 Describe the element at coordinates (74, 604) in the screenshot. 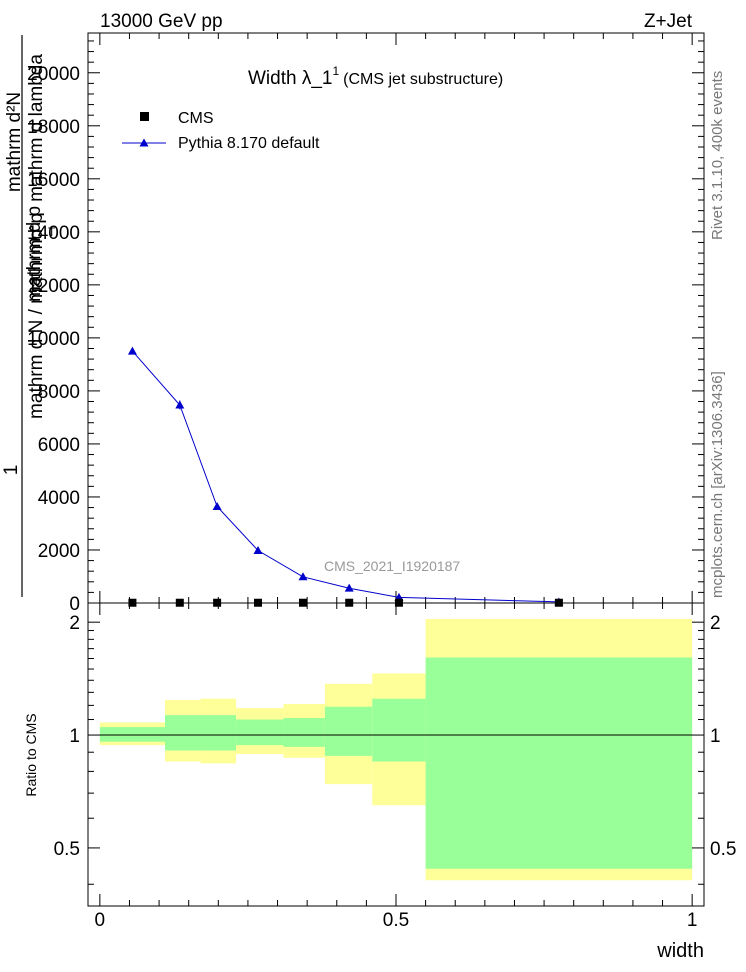

I see `y-tick-label: 0` at that location.